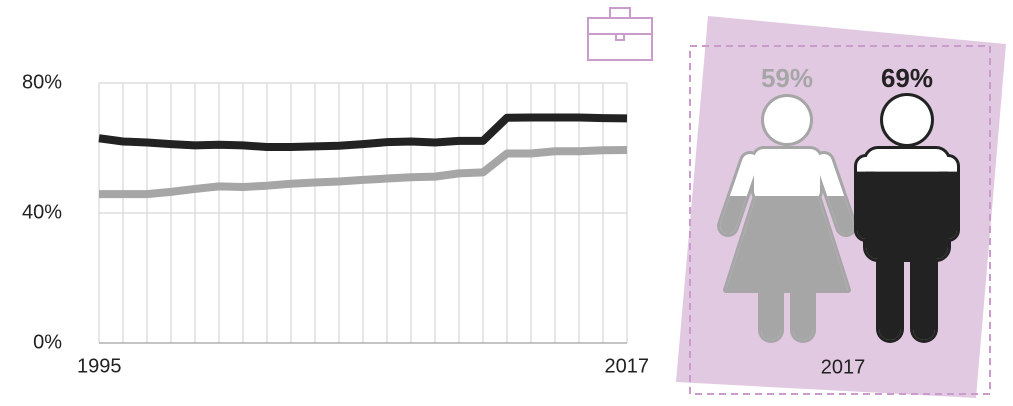 The image size is (1013, 406). What do you see at coordinates (620, 24) in the screenshot?
I see `briefcase-details` at bounding box center [620, 24].